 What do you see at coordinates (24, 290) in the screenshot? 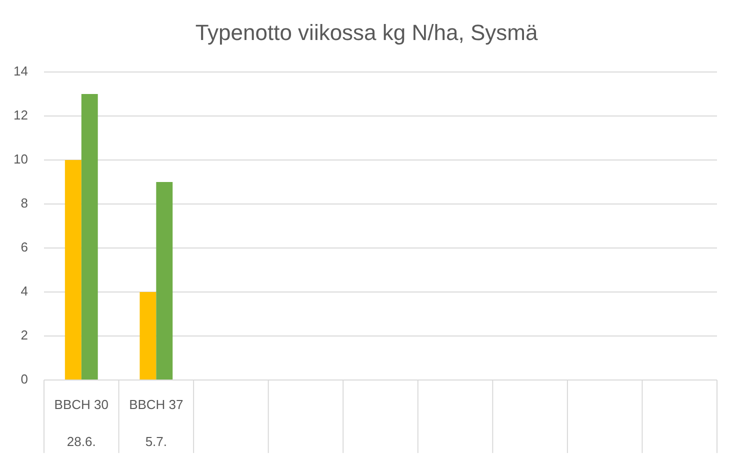
I see `y-tick-label: 4` at bounding box center [24, 290].